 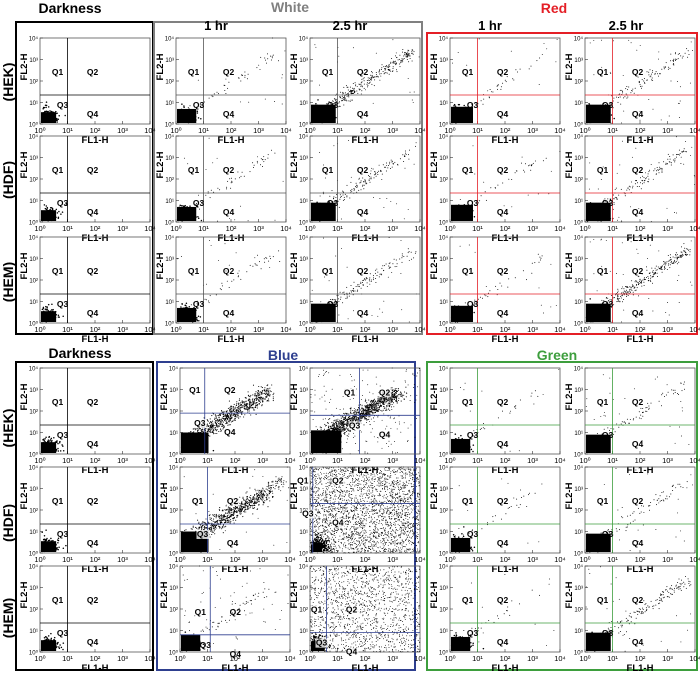 What do you see at coordinates (8, 351) in the screenshot?
I see `row-labels: (HEK) (HDF) (HEM) (HEK) (HDF) (HEM)` at bounding box center [8, 351].